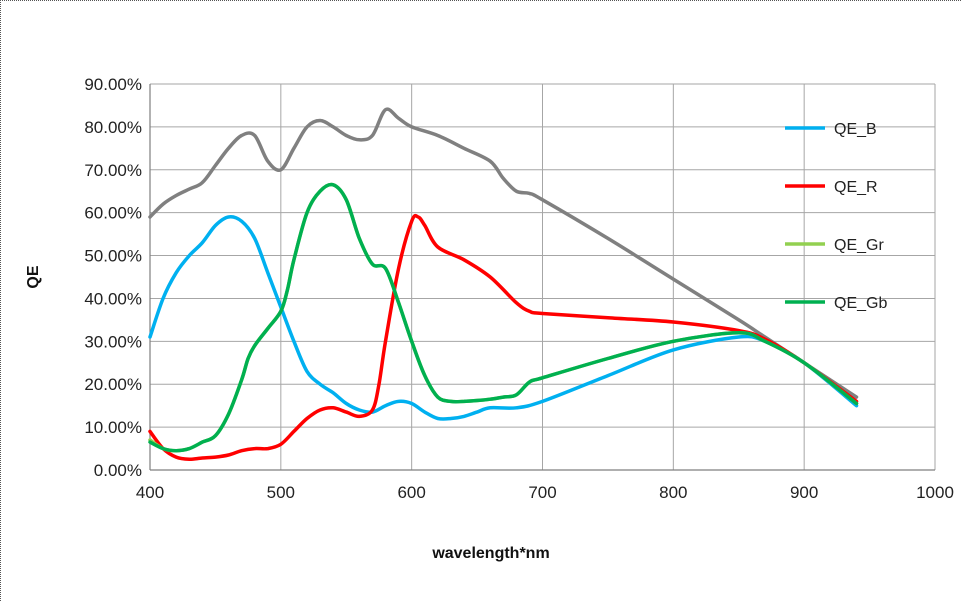 The height and width of the screenshot is (601, 961). Describe the element at coordinates (113, 427) in the screenshot. I see `y-tick-label: 10.00%` at that location.